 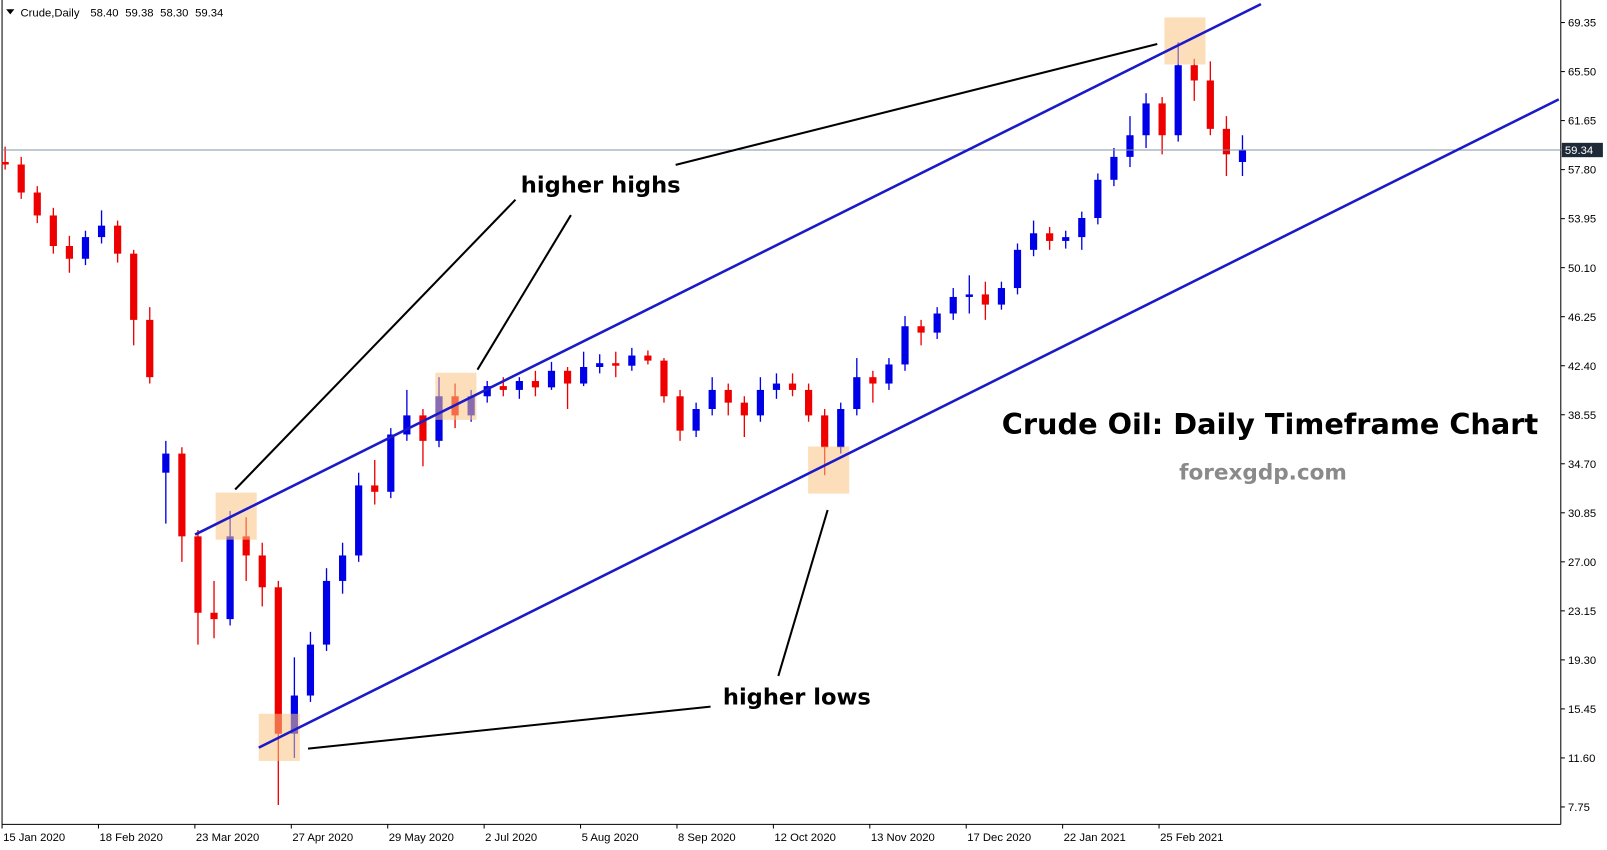 What do you see at coordinates (1095, 838) in the screenshot?
I see `x-tick-label: 22 Jan 2021` at bounding box center [1095, 838].